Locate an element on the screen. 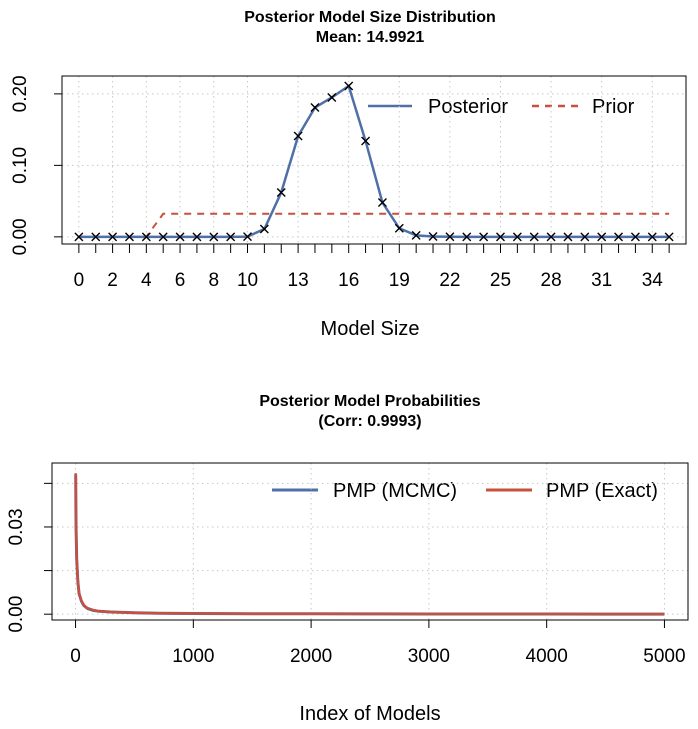 The image size is (698, 729). chart2-legend-exact-label: PMP (Exact) is located at coordinates (602, 491).